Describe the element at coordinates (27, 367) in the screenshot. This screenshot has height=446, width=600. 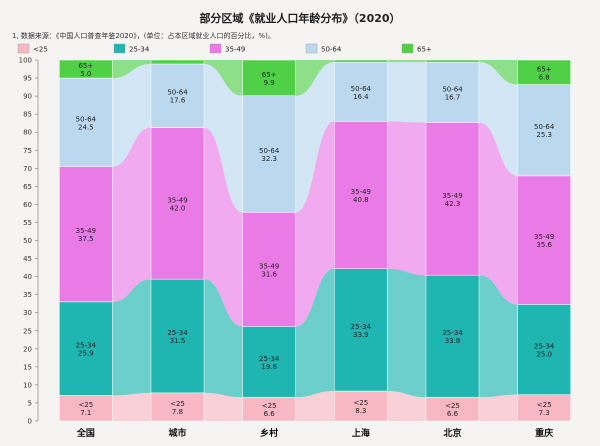
I see `y-tick-label: 15` at that location.